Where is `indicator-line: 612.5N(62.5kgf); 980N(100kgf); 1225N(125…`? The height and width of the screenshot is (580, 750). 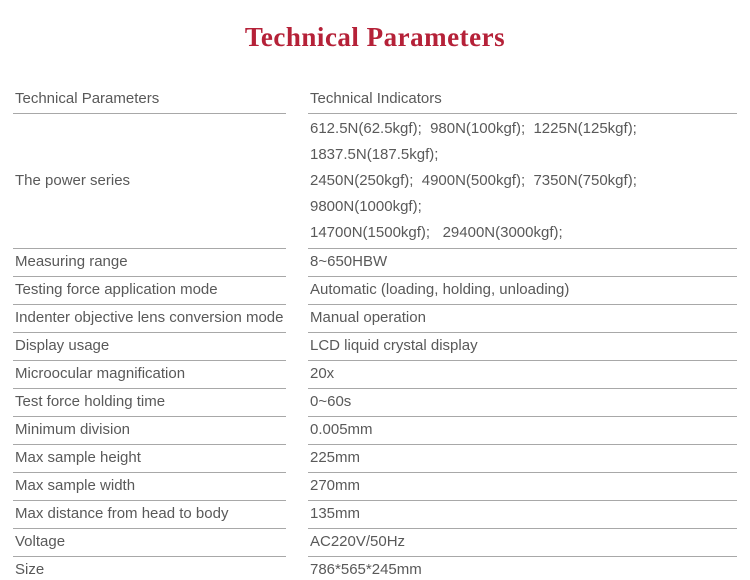
indicator-line: 612.5N(62.5kgf); 980N(100kgf); 1225N(125… is located at coordinates (478, 141).